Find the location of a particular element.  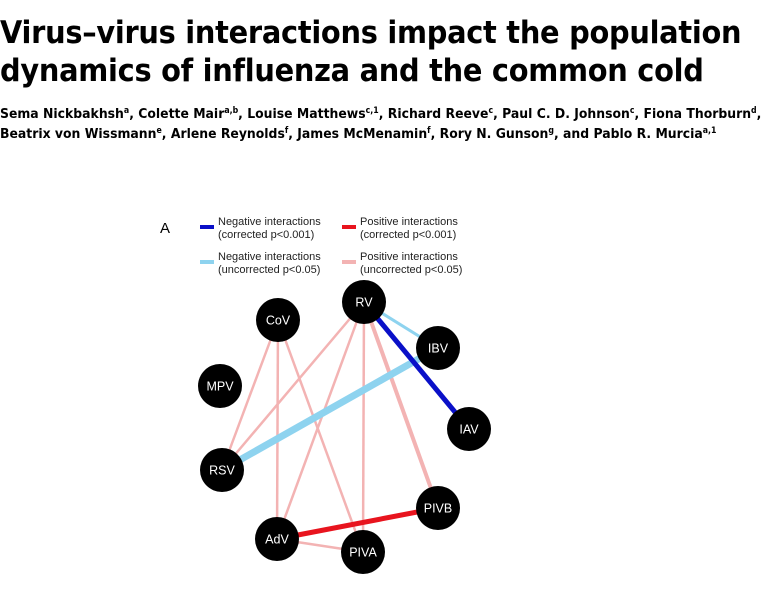

author-affiliation: a is located at coordinates (126, 111).